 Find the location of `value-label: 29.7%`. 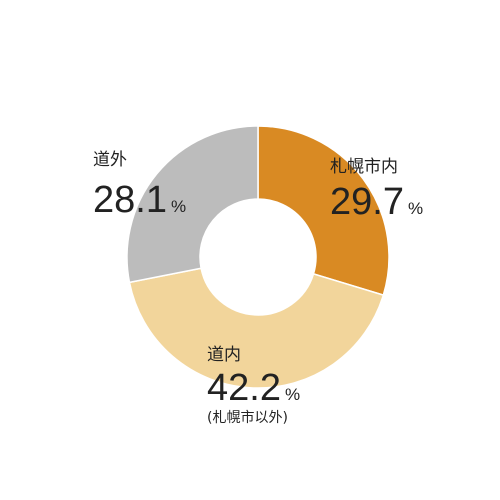

value-label: 29.7% is located at coordinates (376, 202).